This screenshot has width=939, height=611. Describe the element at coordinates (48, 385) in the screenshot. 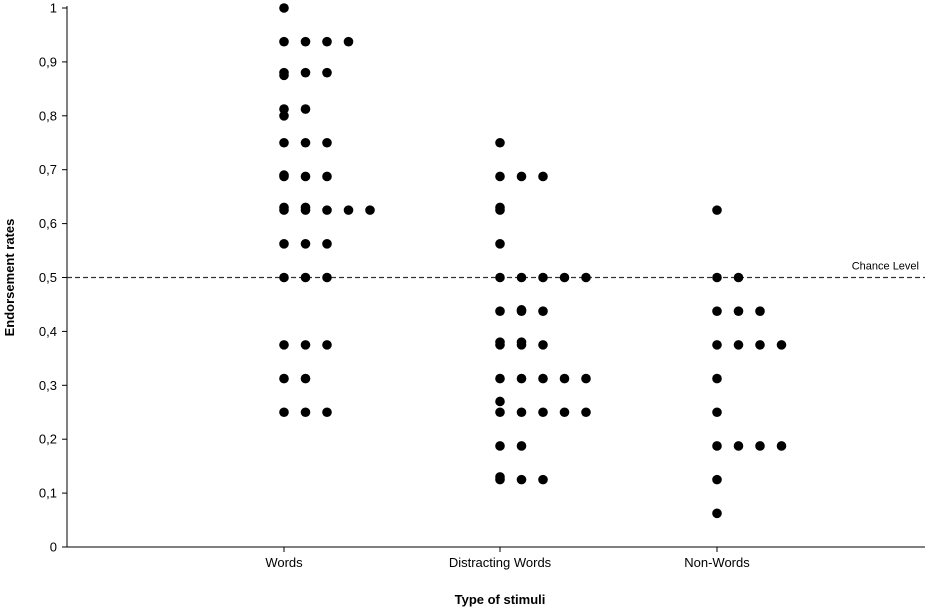

I see `y-tick-label: 0,3` at that location.